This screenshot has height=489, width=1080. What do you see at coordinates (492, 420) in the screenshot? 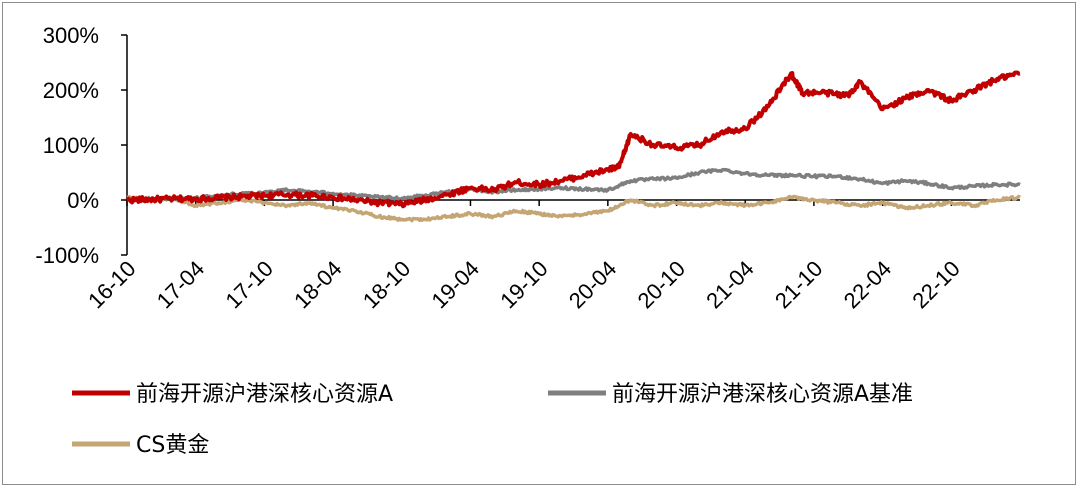
I see `legend: 前海开源沪港深核心资源A 前海开源沪港深核心资源A基准 CS黄金` at bounding box center [492, 420].